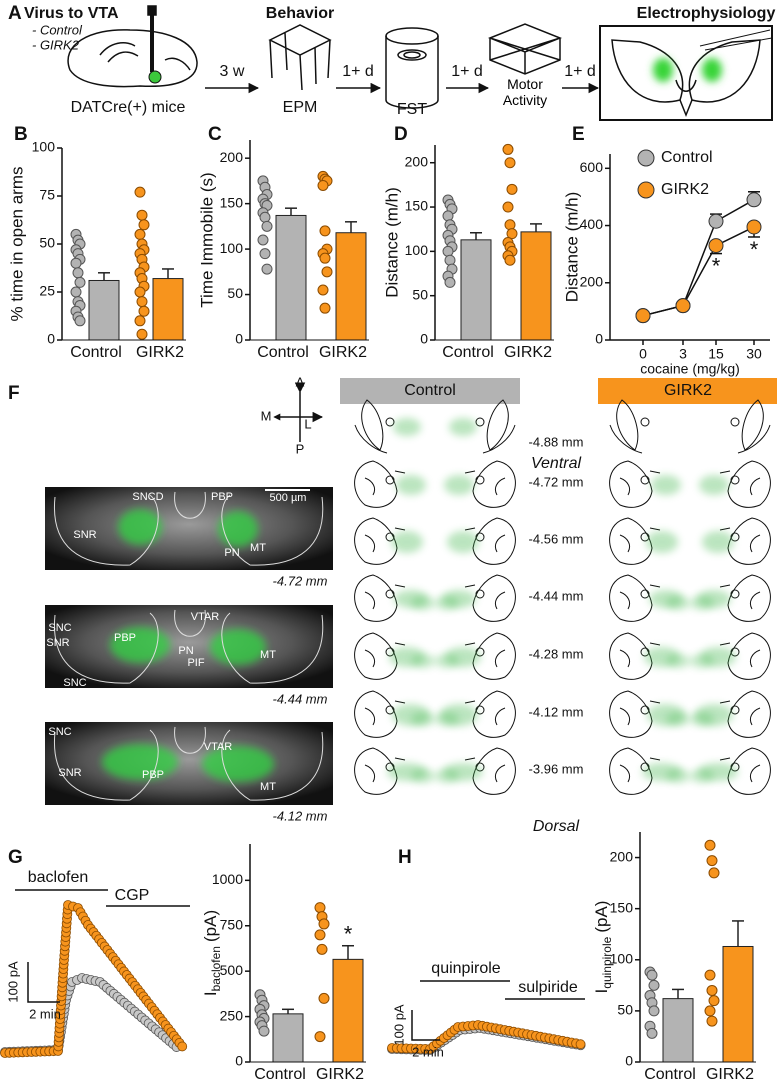 The image size is (777, 1082). What do you see at coordinates (643, 354) in the screenshot?
I see `x-tick-label: 0` at bounding box center [643, 354].